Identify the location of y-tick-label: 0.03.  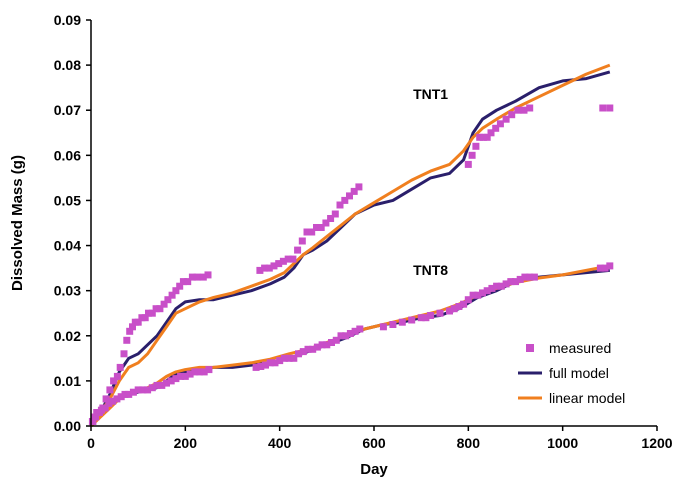
(67, 291).